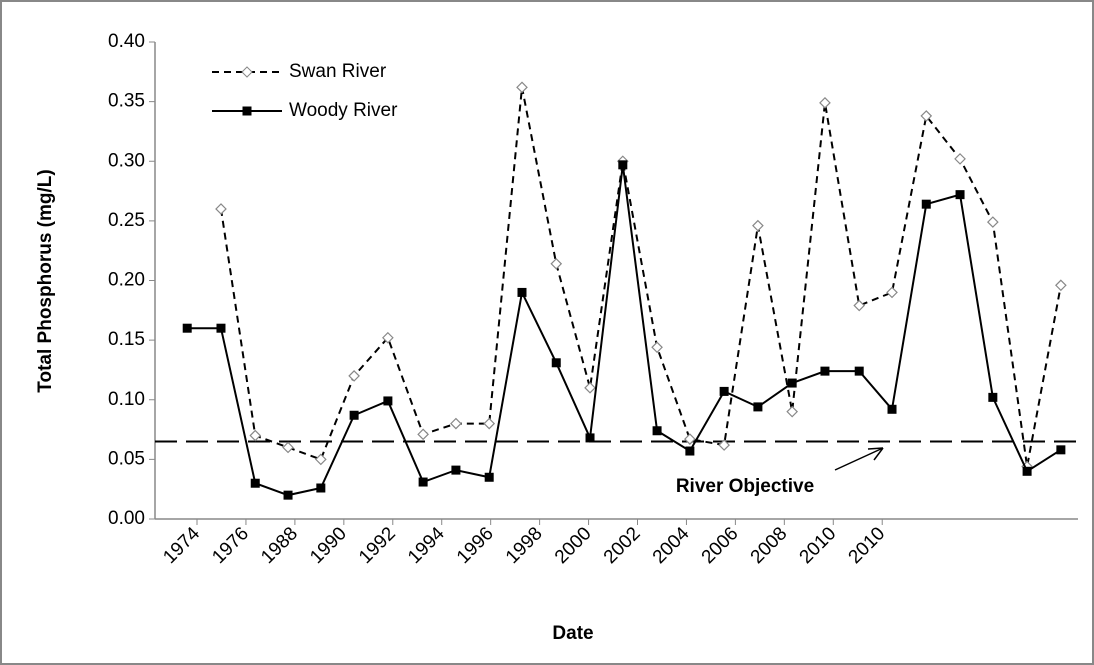 This screenshot has width=1094, height=665. I want to click on y-axis-title: Total Phosphorus (mg/L), so click(45, 280).